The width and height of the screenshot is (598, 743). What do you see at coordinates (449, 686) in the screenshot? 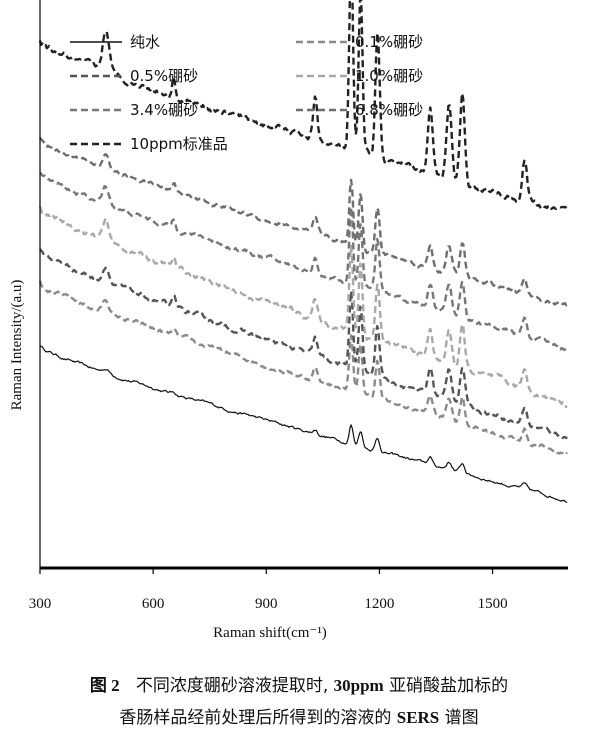
I see `caption-text: 亚硝酸盐加标的` at bounding box center [449, 686].